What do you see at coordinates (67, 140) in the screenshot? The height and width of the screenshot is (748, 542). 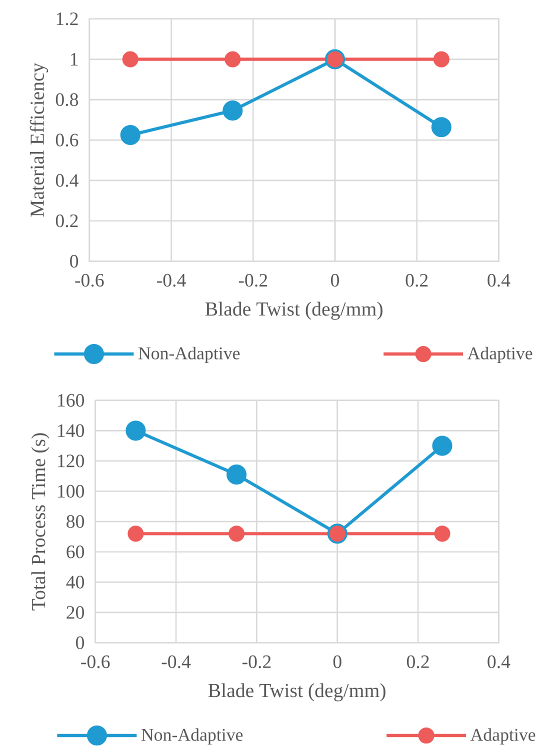 I see `y-tick-label: 0.6` at bounding box center [67, 140].